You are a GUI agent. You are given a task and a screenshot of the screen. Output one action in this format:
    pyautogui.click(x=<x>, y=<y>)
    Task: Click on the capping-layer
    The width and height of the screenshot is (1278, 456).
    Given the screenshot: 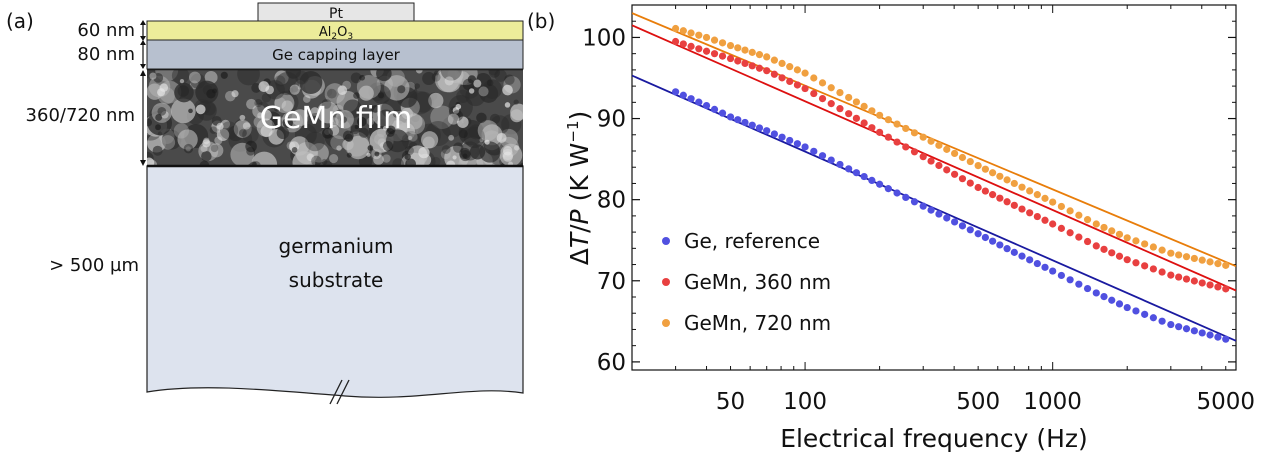 What is the action you would take?
    pyautogui.click(x=335, y=54)
    